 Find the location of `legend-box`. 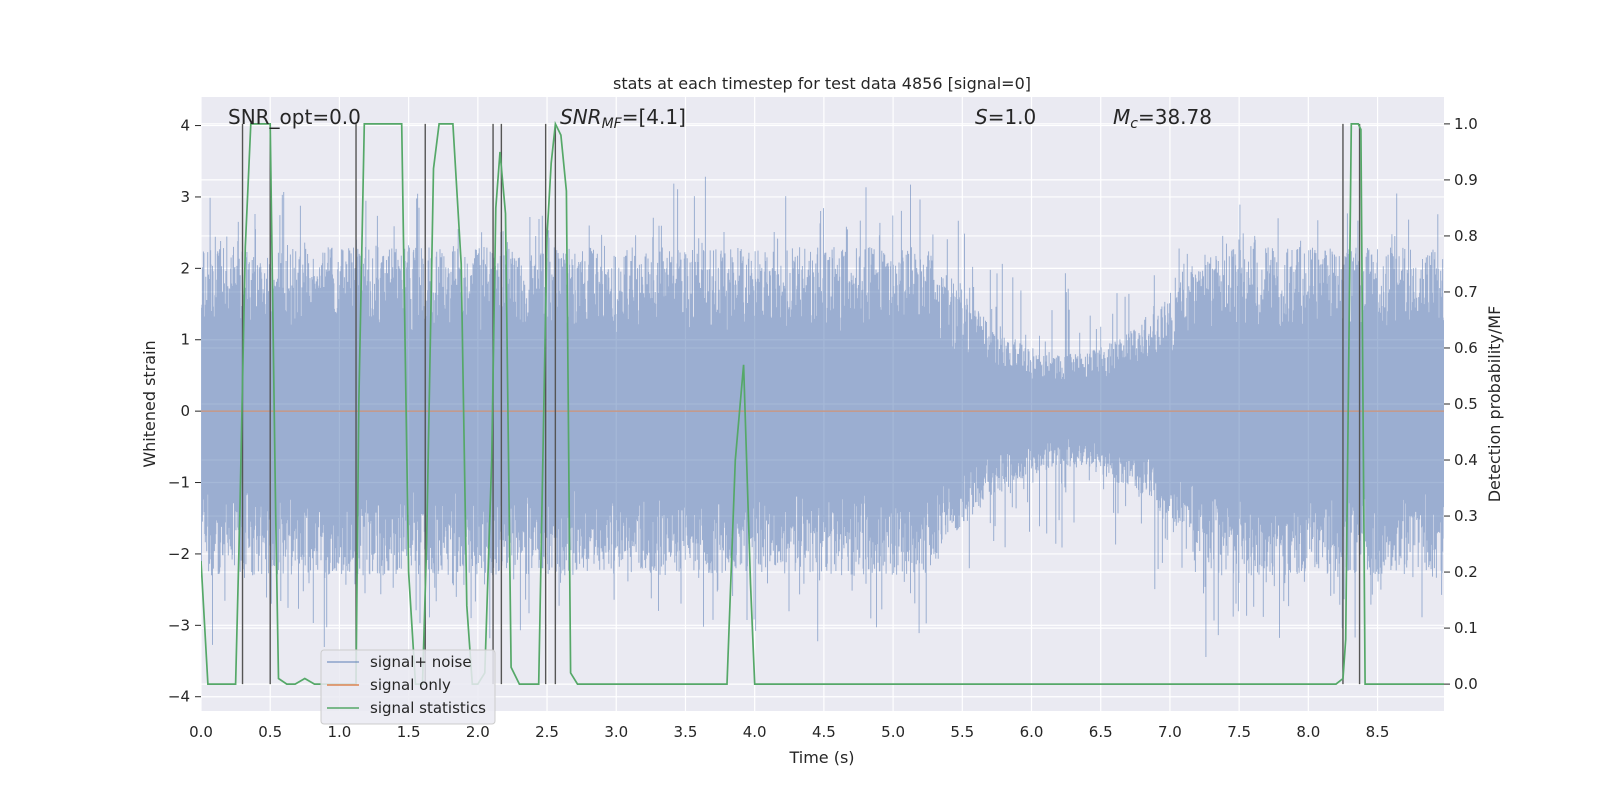

legend-box is located at coordinates (408, 687).